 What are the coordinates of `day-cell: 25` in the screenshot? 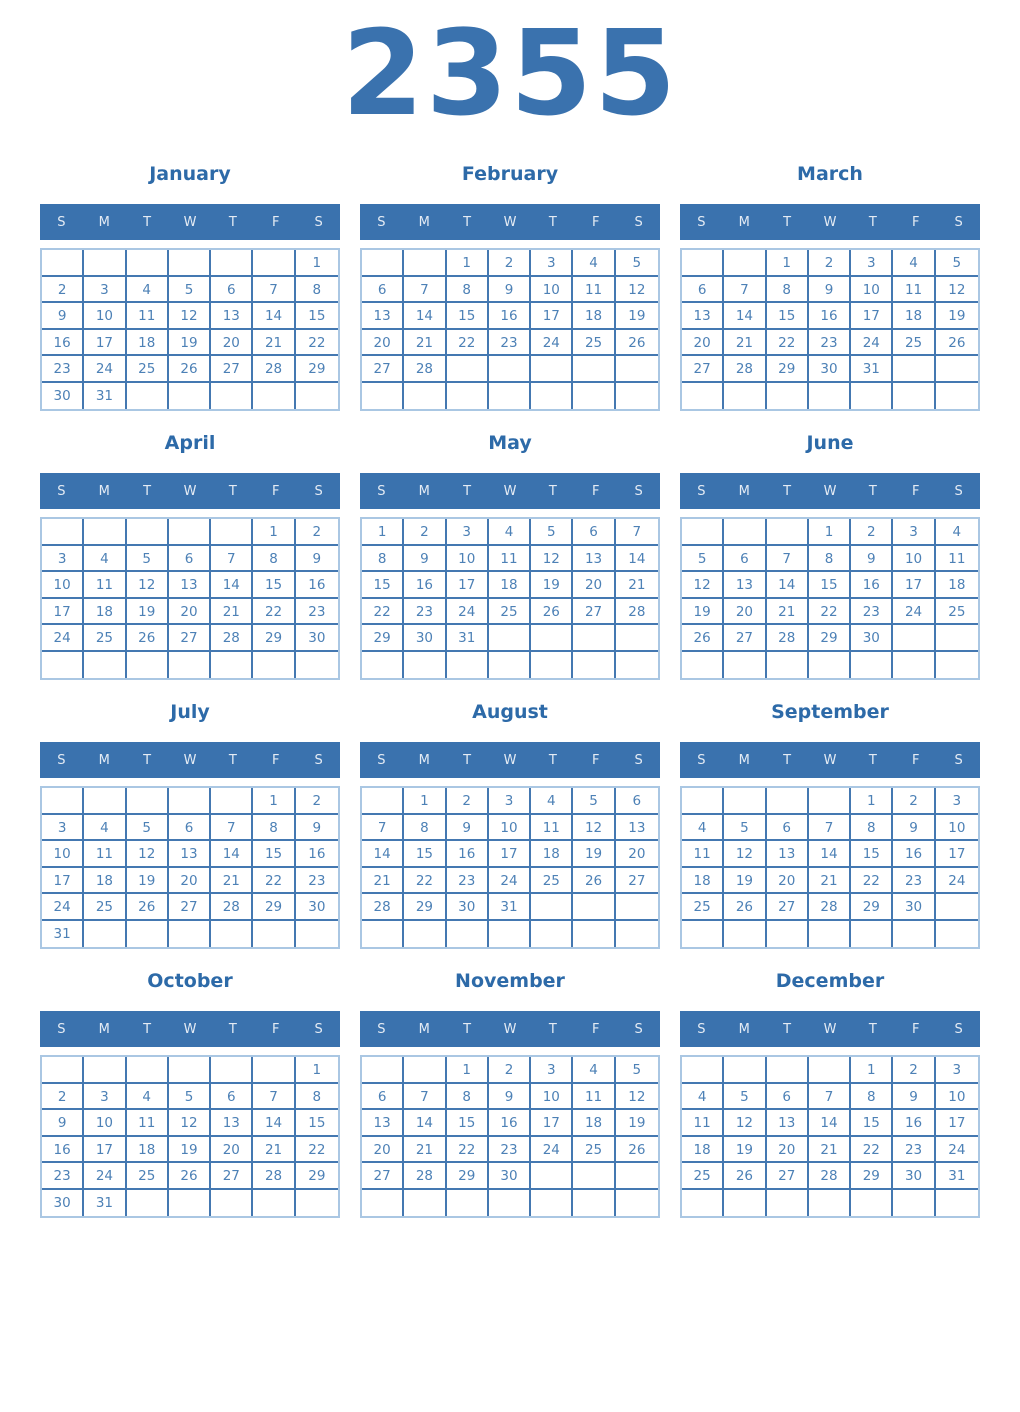 It's located at (914, 343).